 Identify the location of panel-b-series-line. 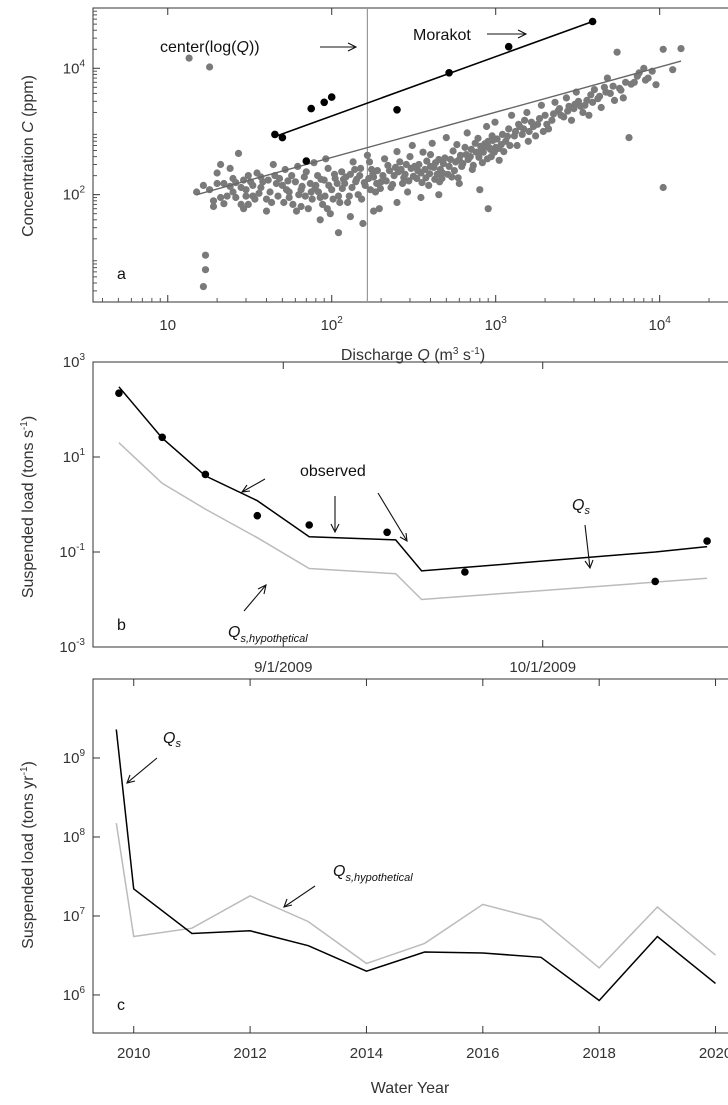
(413, 479).